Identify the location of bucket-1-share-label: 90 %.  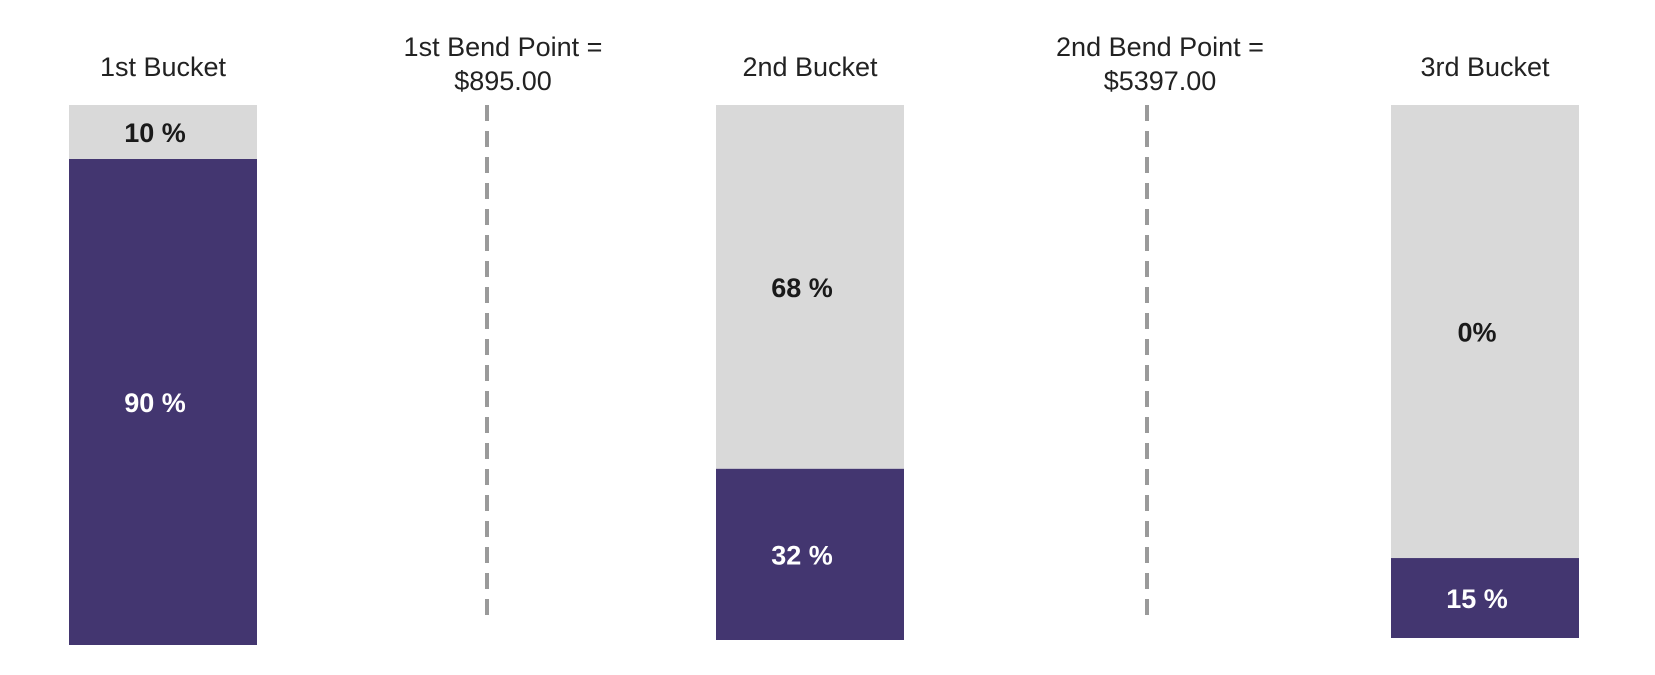
(155, 403).